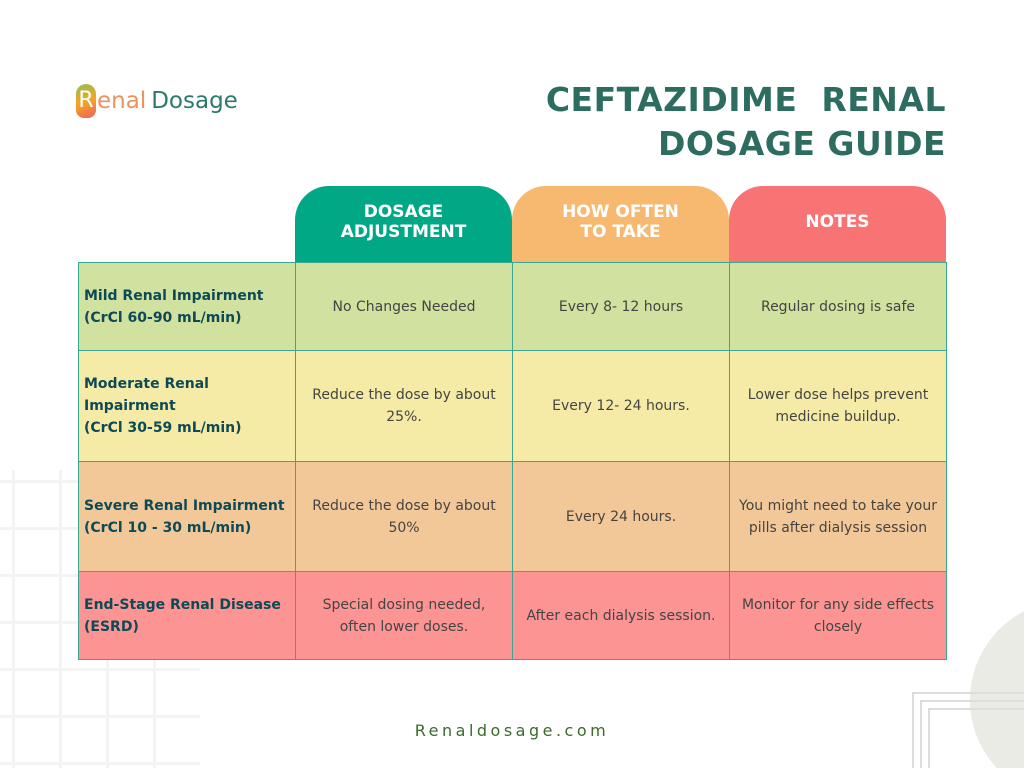 This screenshot has width=1024, height=768. What do you see at coordinates (621, 516) in the screenshot?
I see `frequency-cell: Every 24 hours.` at bounding box center [621, 516].